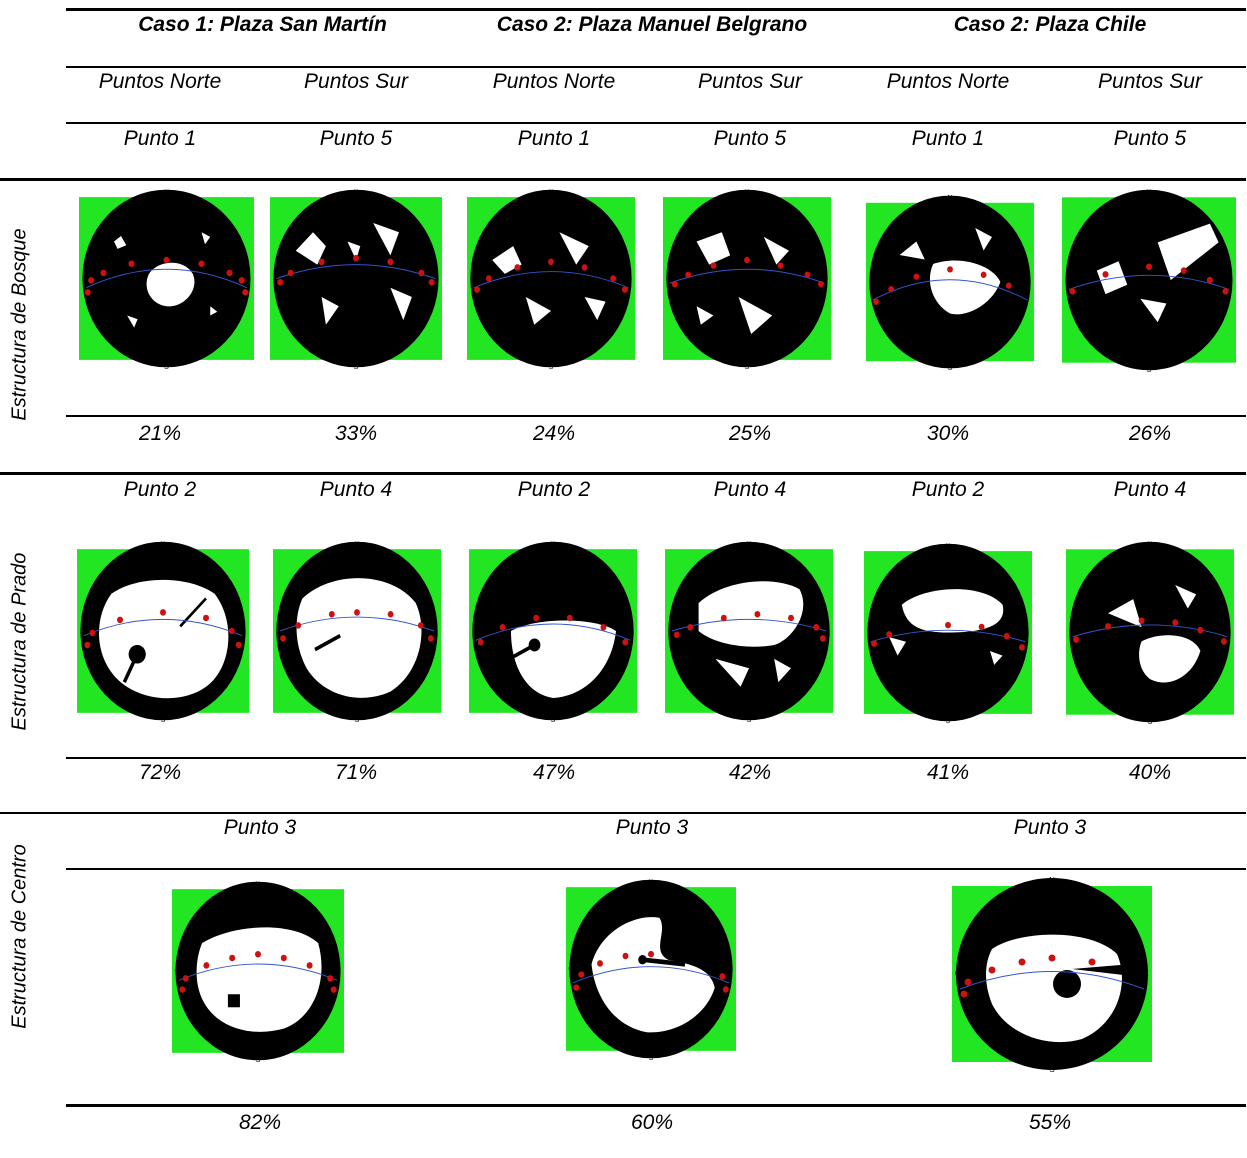 The height and width of the screenshot is (1158, 1247). Describe the element at coordinates (554, 138) in the screenshot. I see `row1-point-3: Punto 1` at that location.